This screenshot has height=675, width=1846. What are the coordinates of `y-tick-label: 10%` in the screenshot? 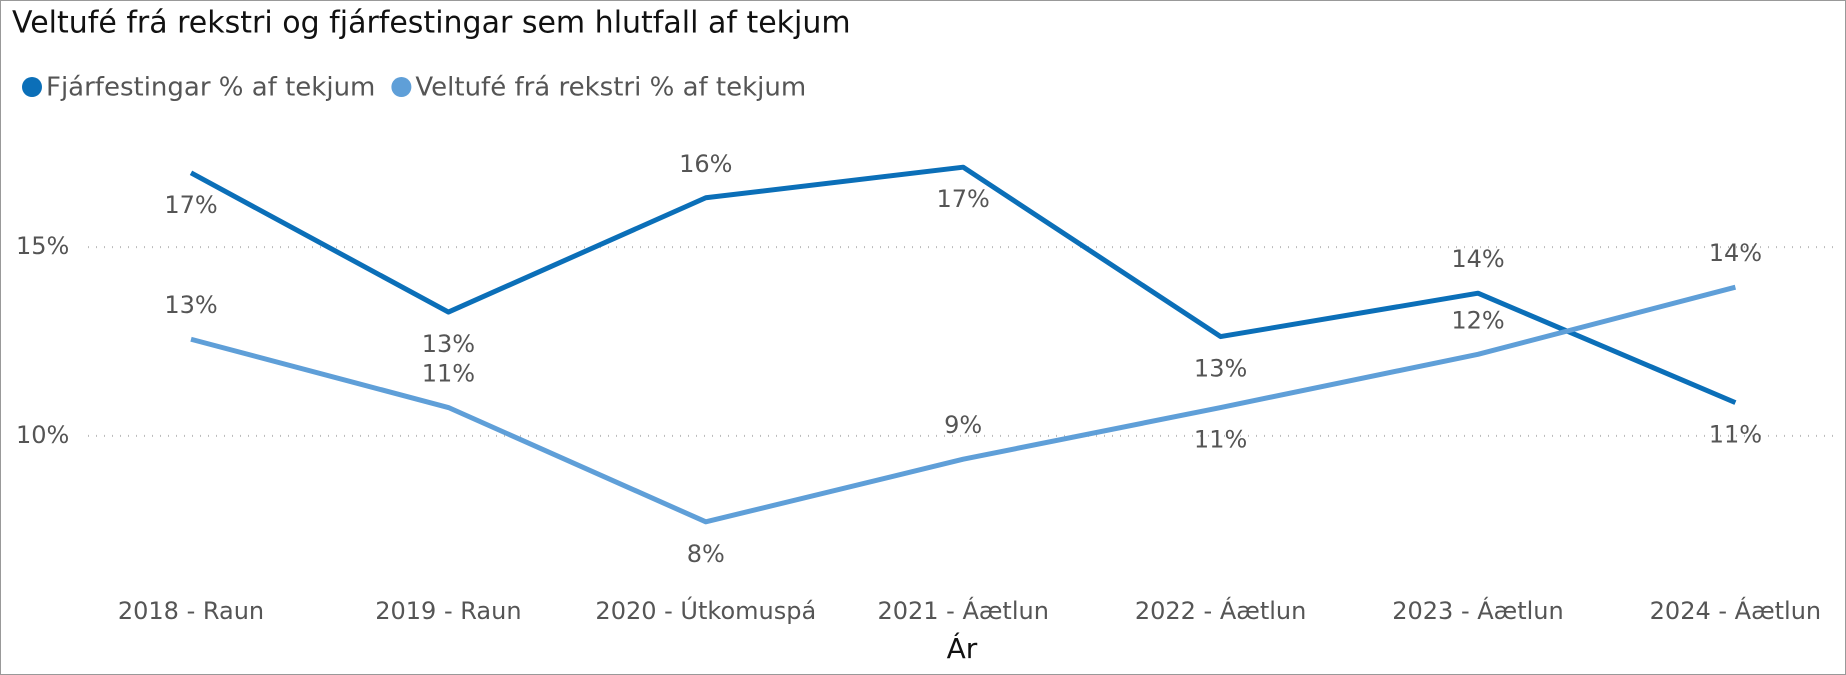 It's located at (42, 435).